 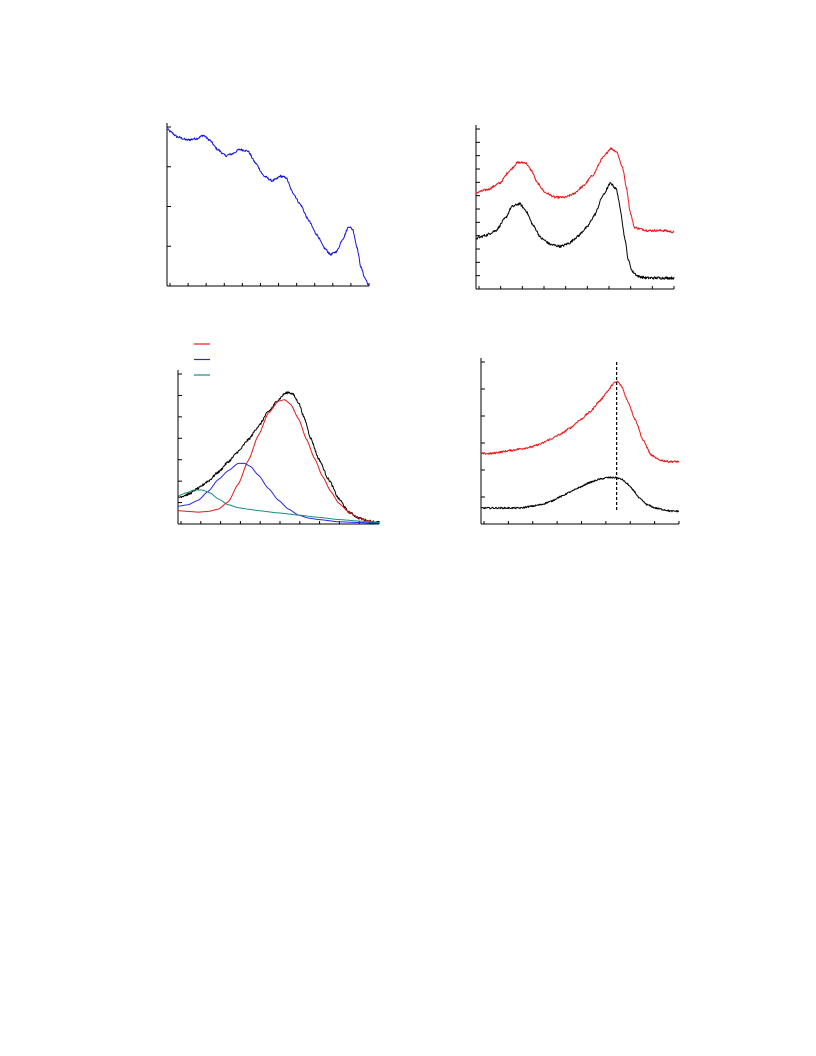 I want to click on panel-bottom-right, so click(x=580, y=441).